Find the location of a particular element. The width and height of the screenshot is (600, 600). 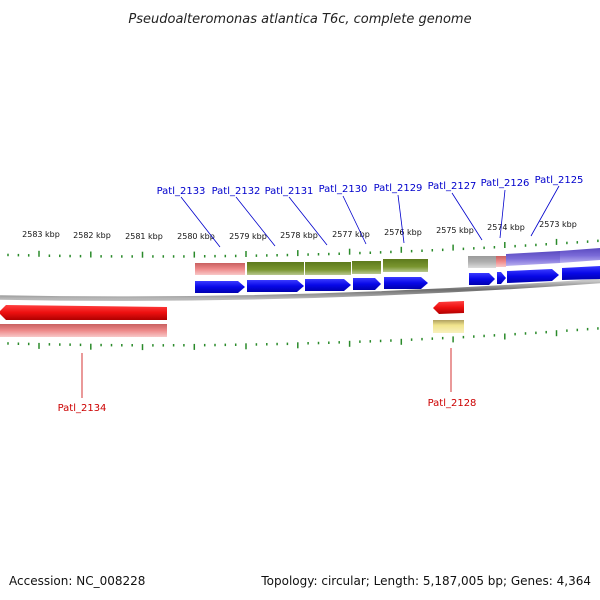

gene-label: Patl_2134 is located at coordinates (82, 408).